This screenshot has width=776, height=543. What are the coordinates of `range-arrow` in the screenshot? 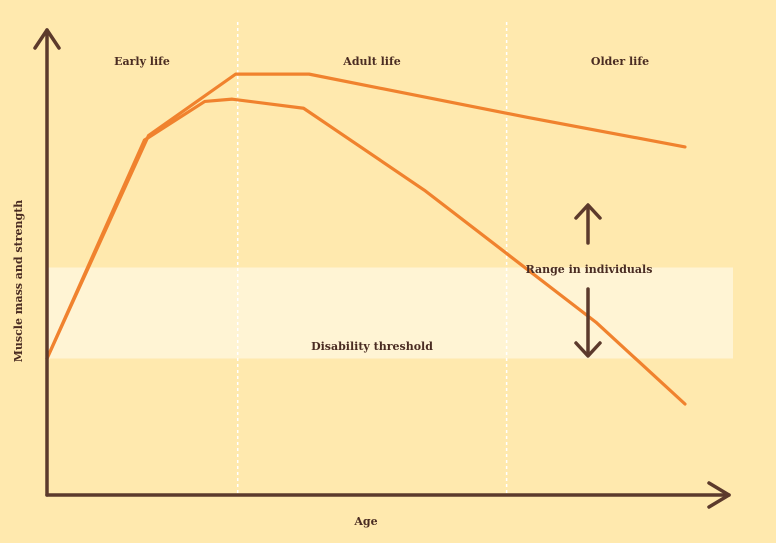 It's located at (588, 280).